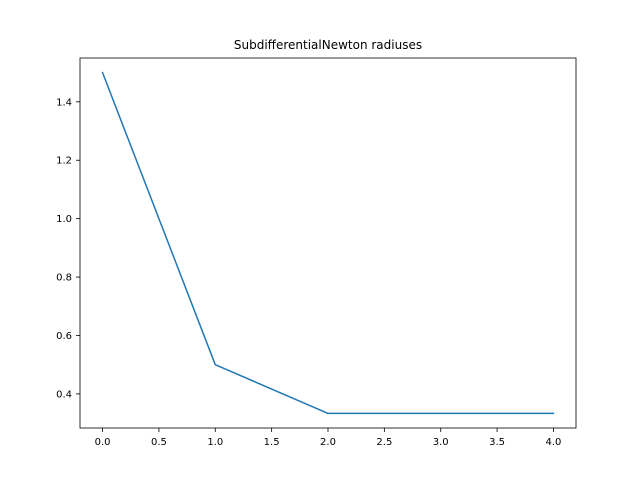 The image size is (640, 480). Describe the element at coordinates (328, 442) in the screenshot. I see `x-tick-label: 2.0` at that location.